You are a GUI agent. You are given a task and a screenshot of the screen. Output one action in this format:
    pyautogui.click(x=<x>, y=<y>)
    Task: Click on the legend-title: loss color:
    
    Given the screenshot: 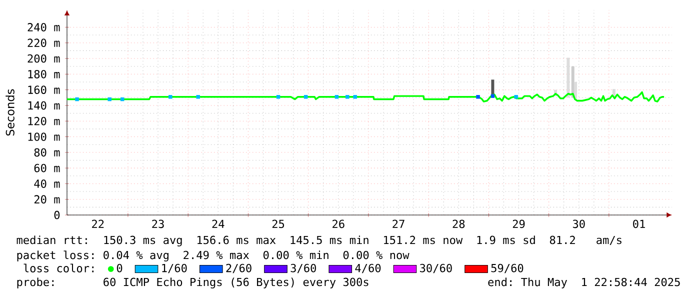 What is the action you would take?
    pyautogui.click(x=59, y=268)
    